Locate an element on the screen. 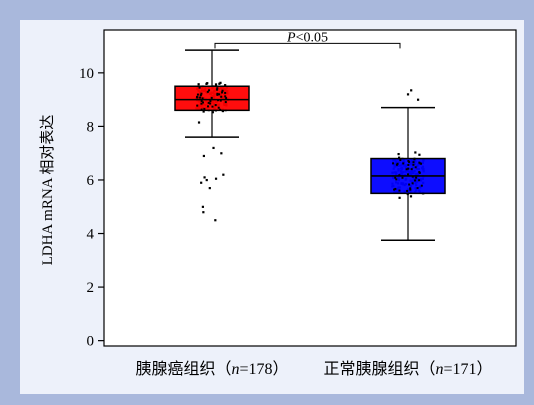 This screenshot has height=405, width=534. significance-line is located at coordinates (307, 45).